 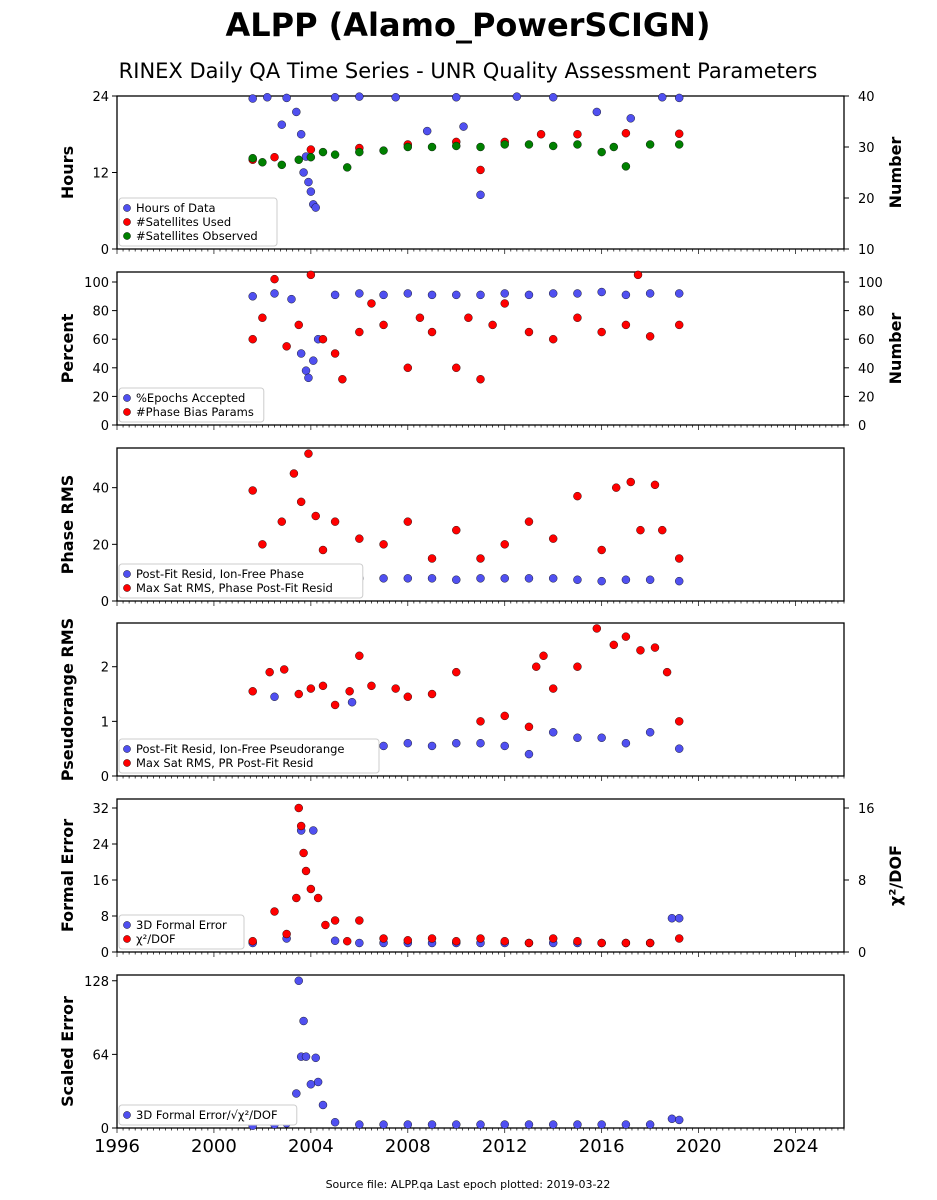 I want to click on y-tick-label: 40, so click(x=100, y=489).